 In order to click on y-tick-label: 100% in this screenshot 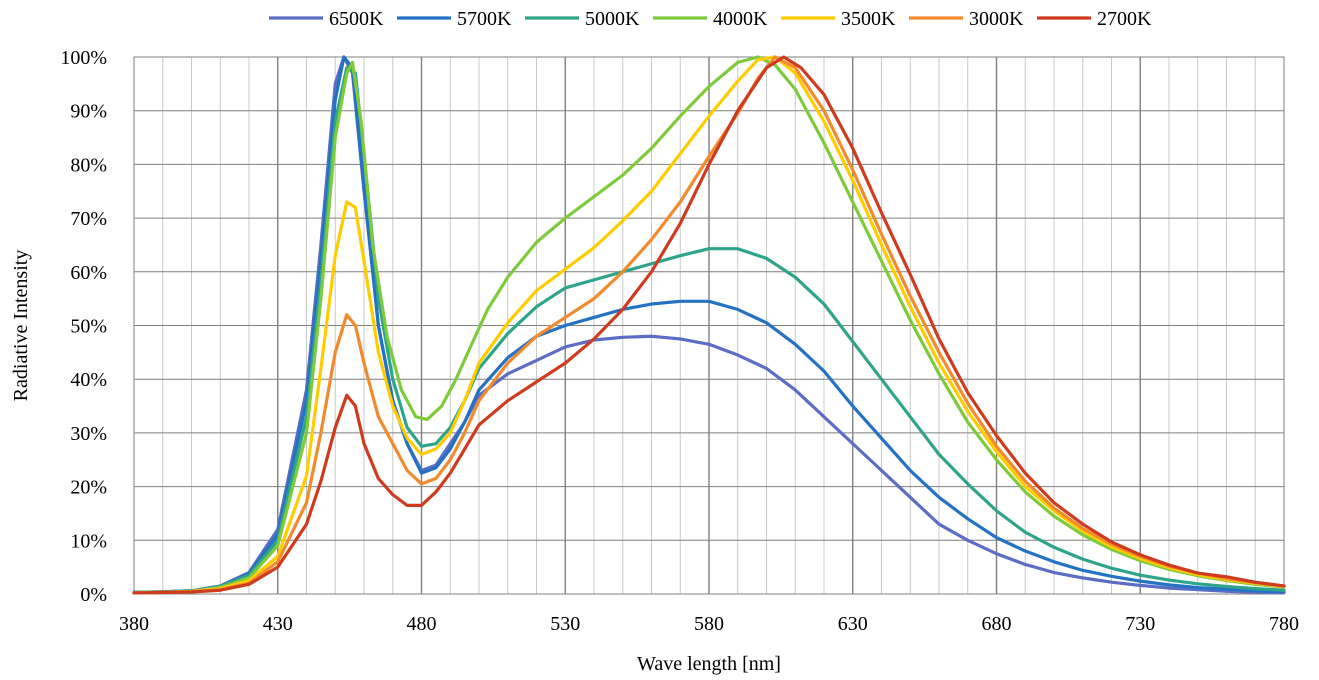, I will do `click(83, 58)`.